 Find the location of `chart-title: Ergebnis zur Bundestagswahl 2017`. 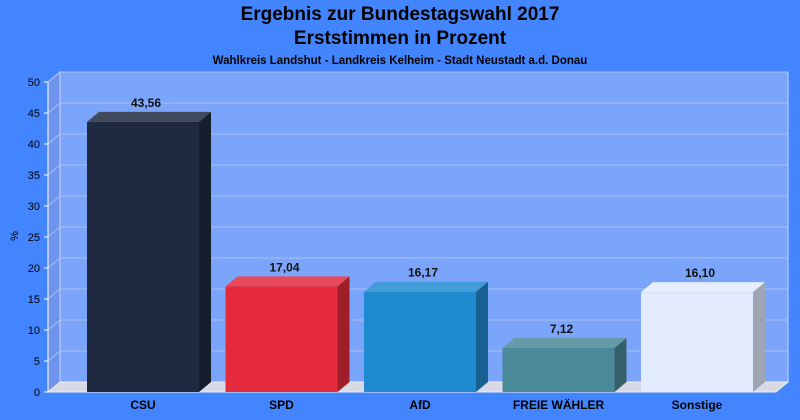

chart-title: Ergebnis zur Bundestagswahl 2017 is located at coordinates (400, 14).